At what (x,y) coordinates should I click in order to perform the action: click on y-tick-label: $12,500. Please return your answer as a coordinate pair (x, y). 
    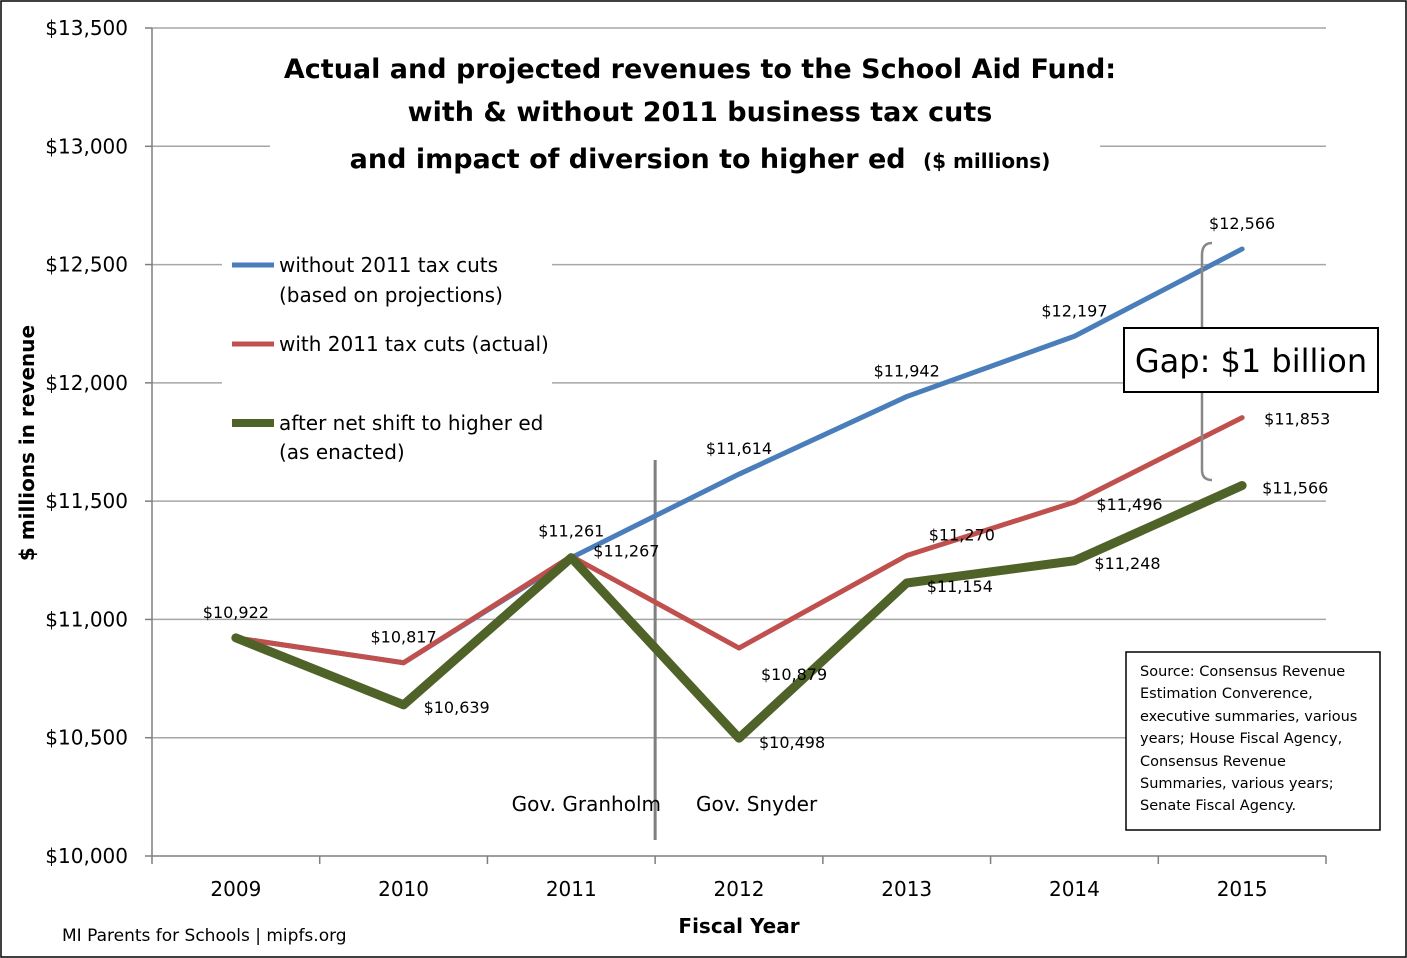
    Looking at the image, I should click on (86, 265).